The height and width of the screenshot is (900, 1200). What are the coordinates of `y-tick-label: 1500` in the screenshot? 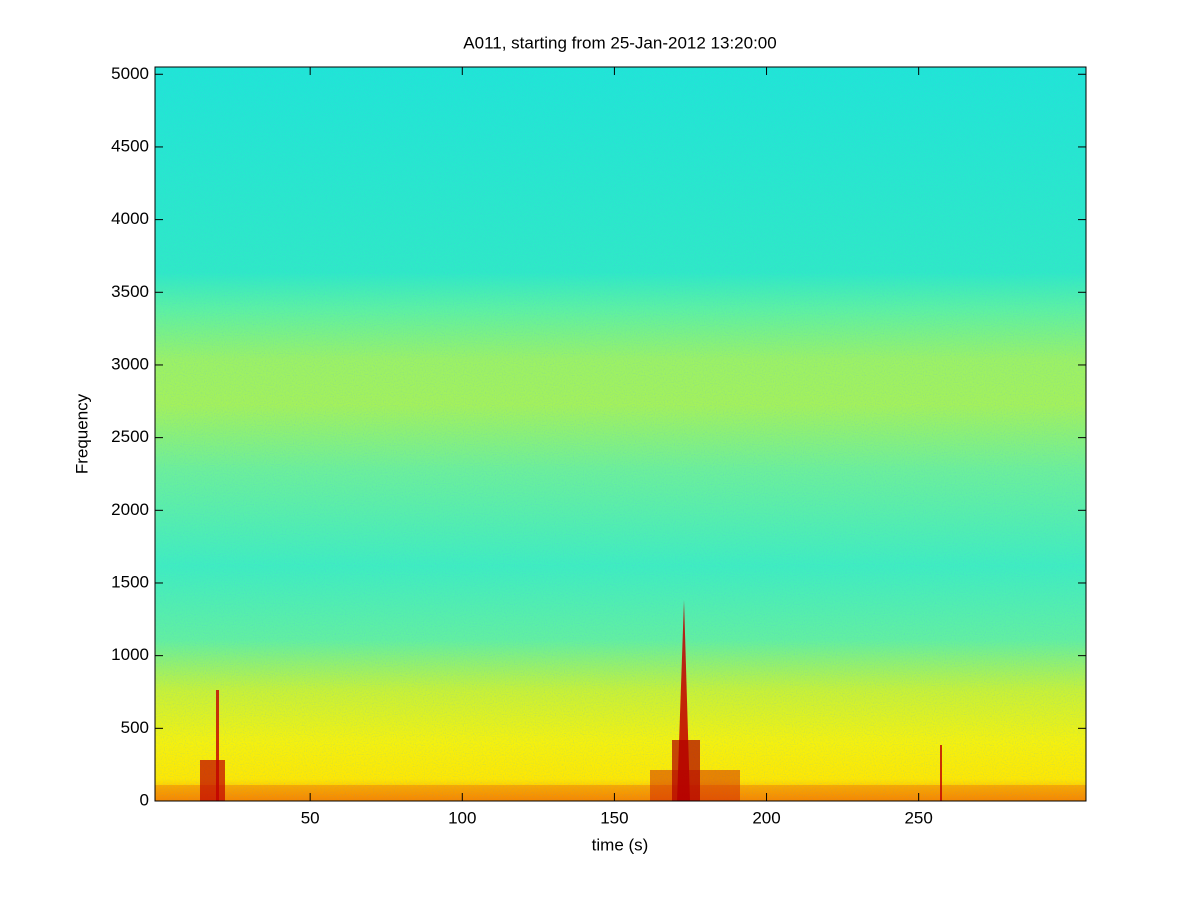 It's located at (130, 581).